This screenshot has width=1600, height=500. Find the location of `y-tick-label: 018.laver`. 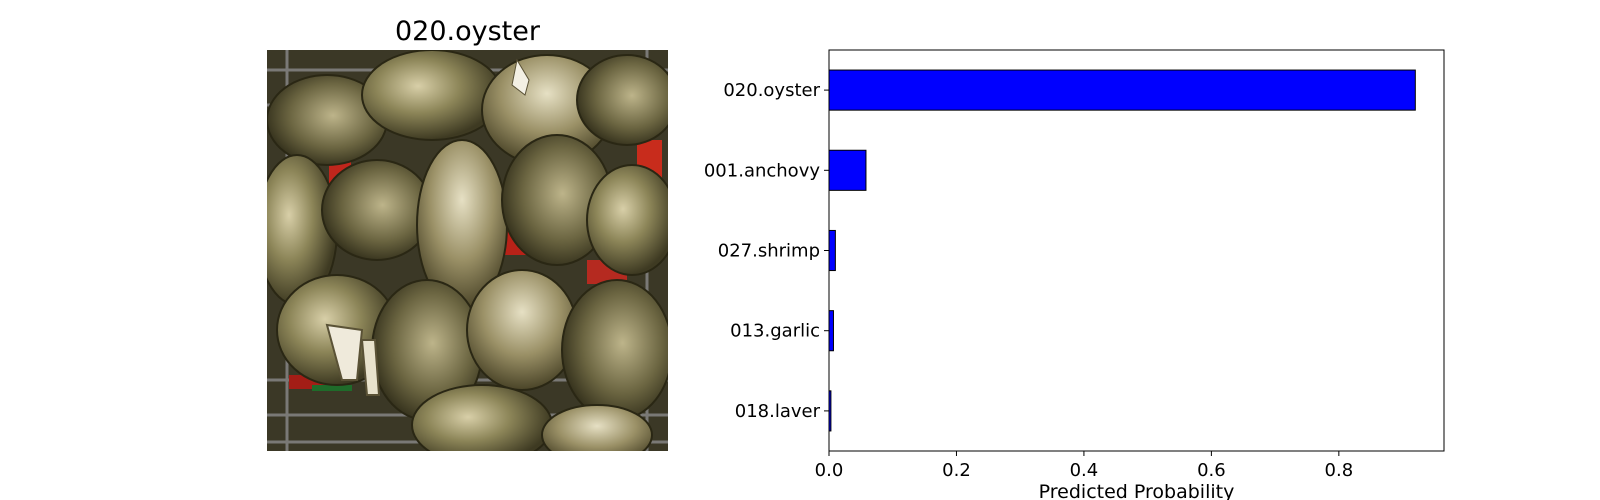

y-tick-label: 018.laver is located at coordinates (778, 411).